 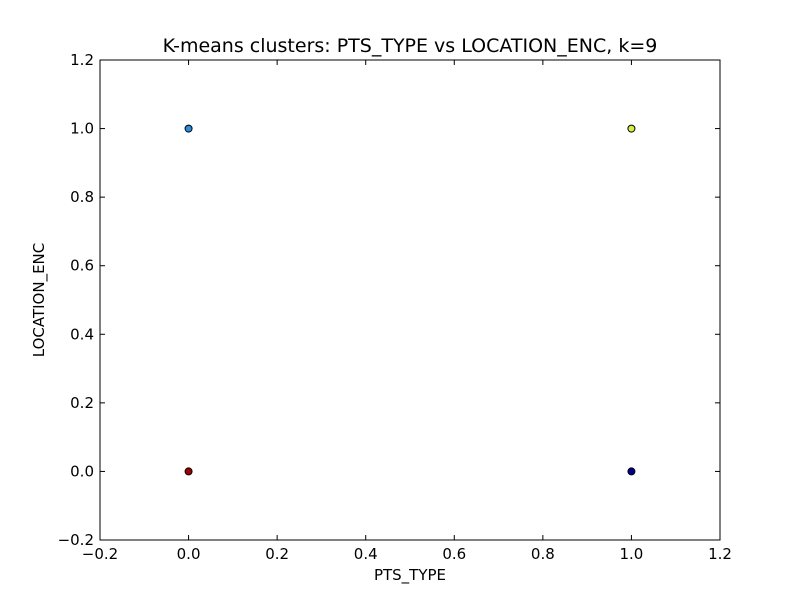 What do you see at coordinates (720, 554) in the screenshot?
I see `x-tick-label: 1.2` at bounding box center [720, 554].